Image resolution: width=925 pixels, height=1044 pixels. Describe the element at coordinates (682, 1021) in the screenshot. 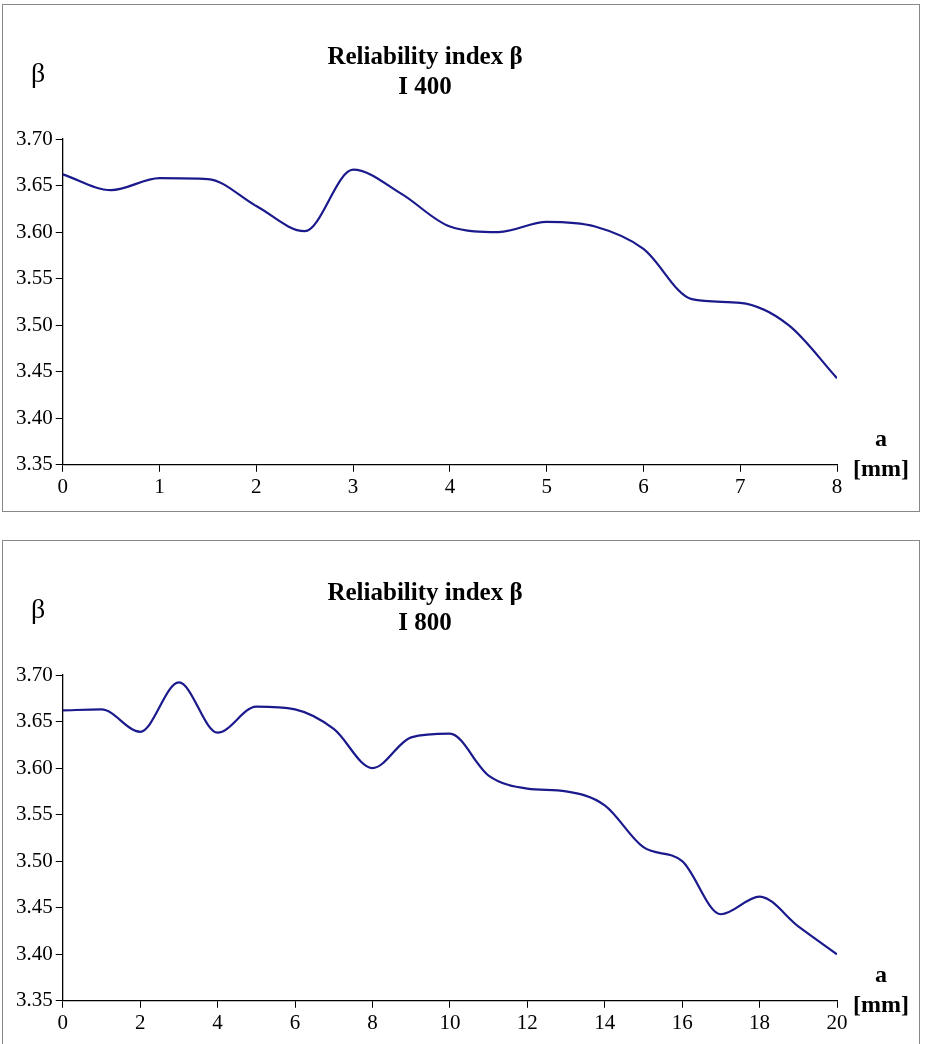

I see `x-tick-label: 16` at that location.